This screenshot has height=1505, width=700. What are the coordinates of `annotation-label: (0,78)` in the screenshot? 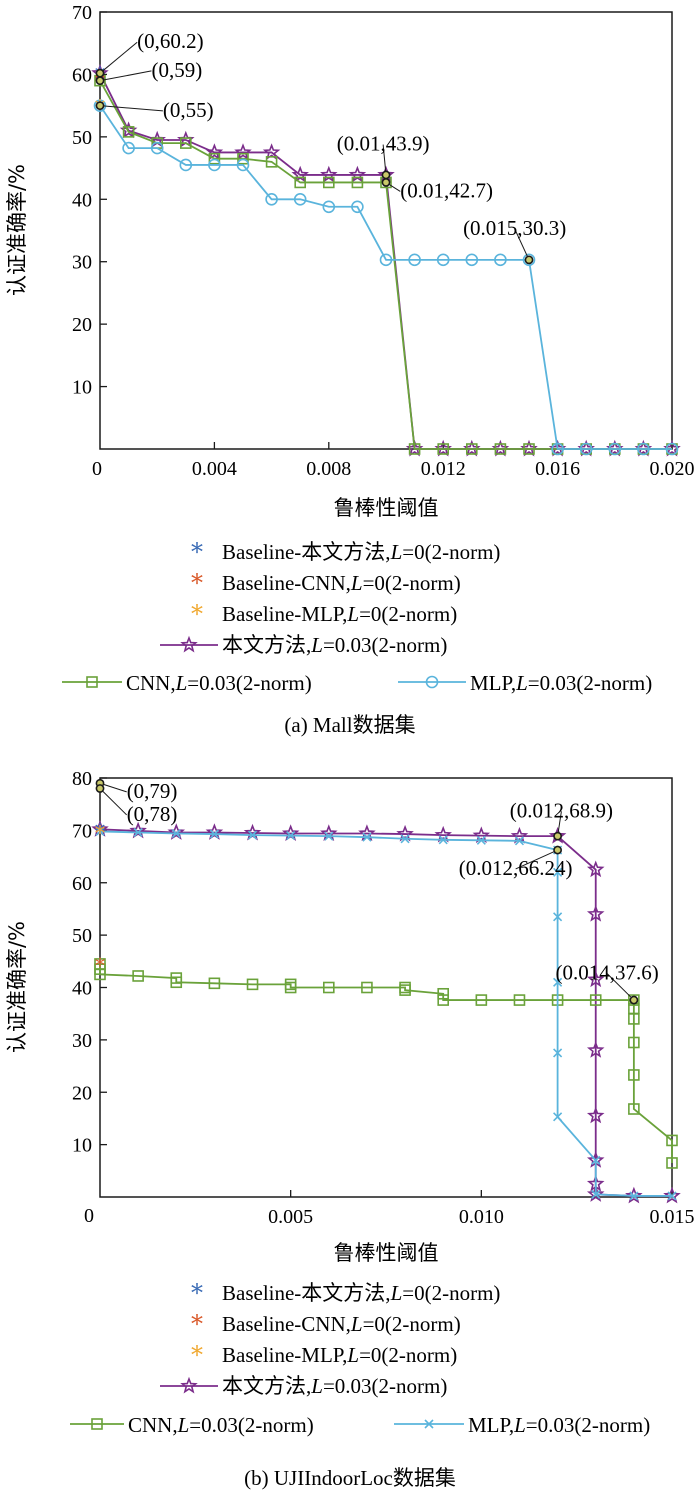 It's located at (152, 814).